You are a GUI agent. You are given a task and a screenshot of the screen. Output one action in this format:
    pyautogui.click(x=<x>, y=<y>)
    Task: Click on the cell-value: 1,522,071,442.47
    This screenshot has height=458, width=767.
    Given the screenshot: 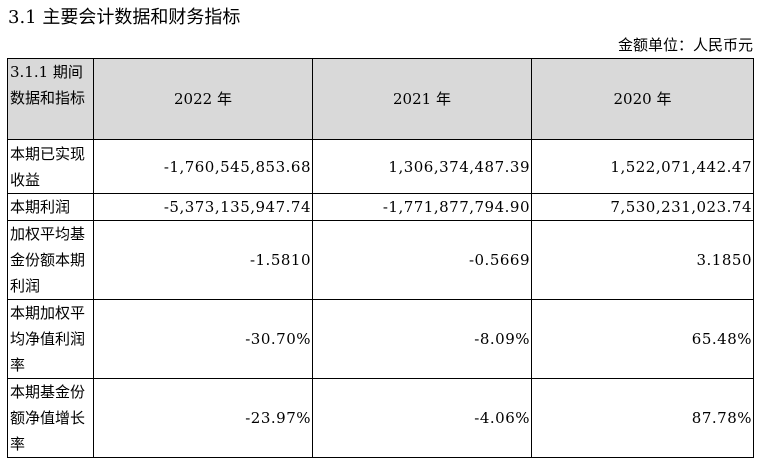 What is the action you would take?
    pyautogui.click(x=642, y=166)
    